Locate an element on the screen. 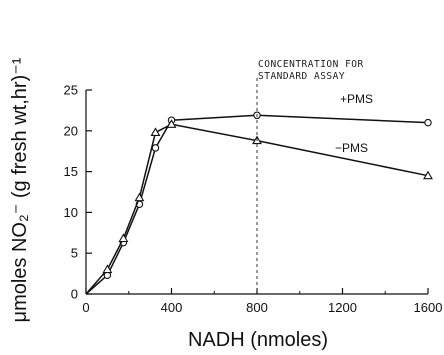 Image resolution: width=444 pixels, height=355 pixels. y-tick-label: 10 is located at coordinates (71, 212).